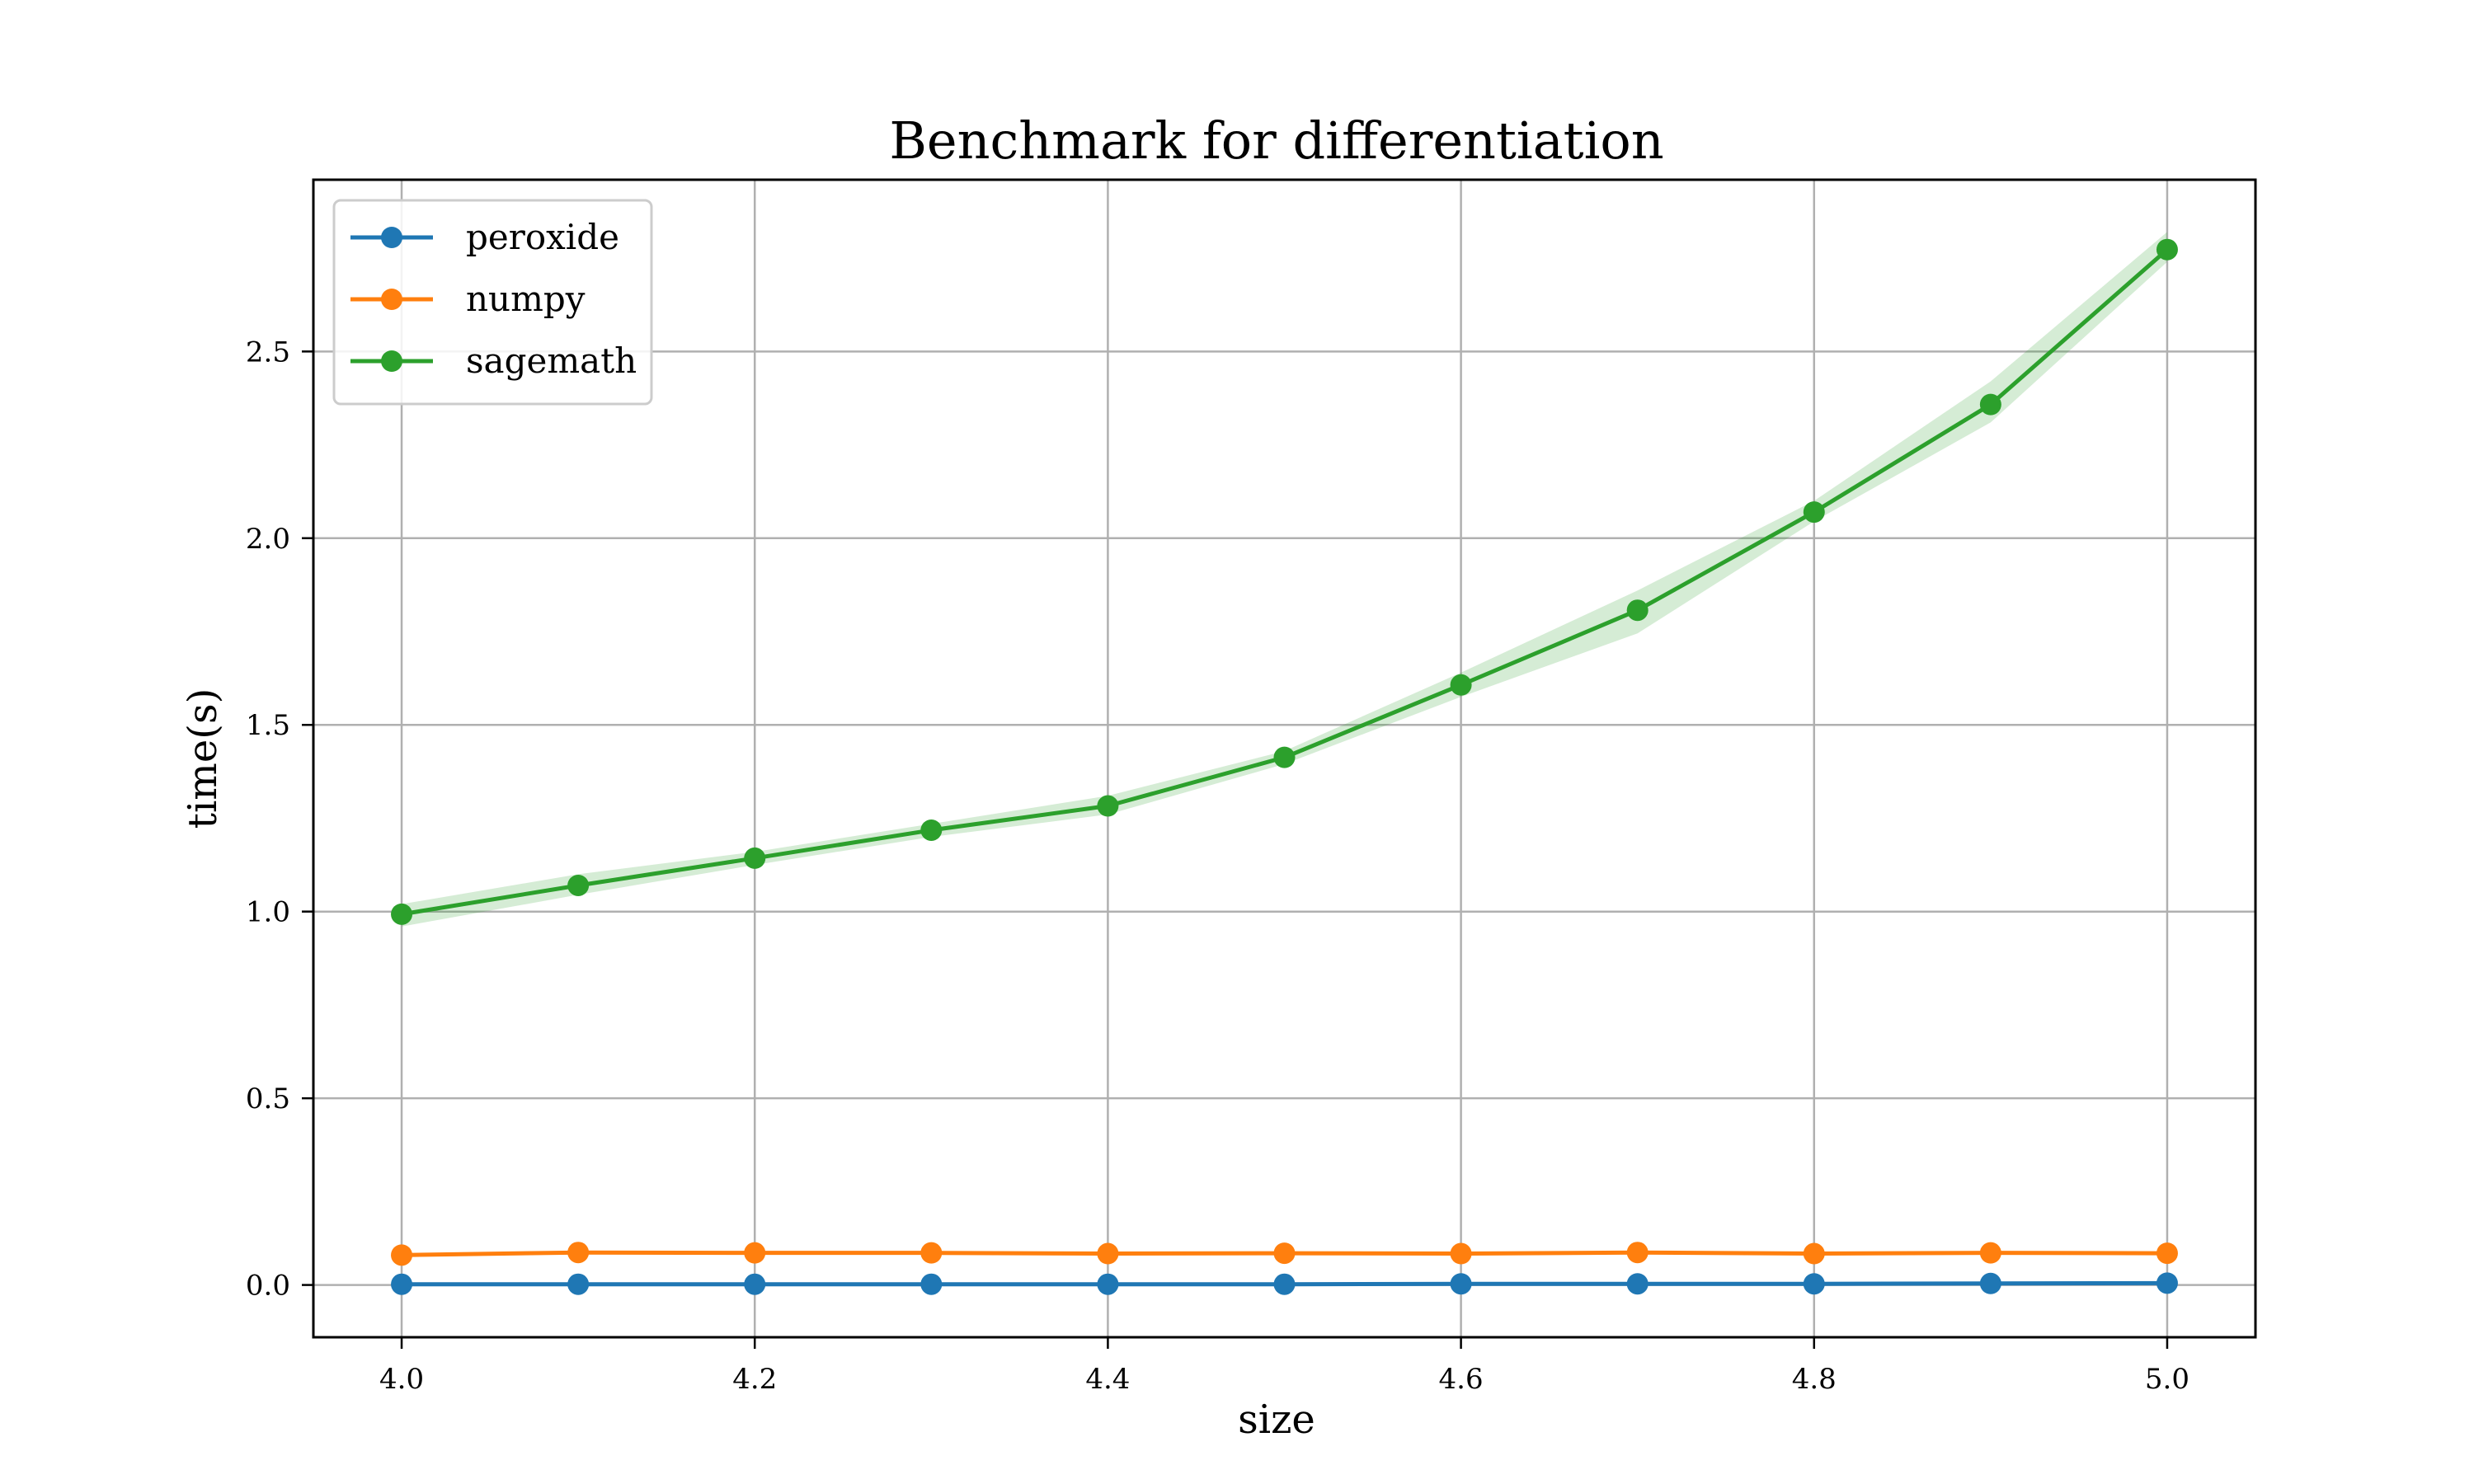  I want to click on x-tick-label: 4.8, so click(1814, 1379).